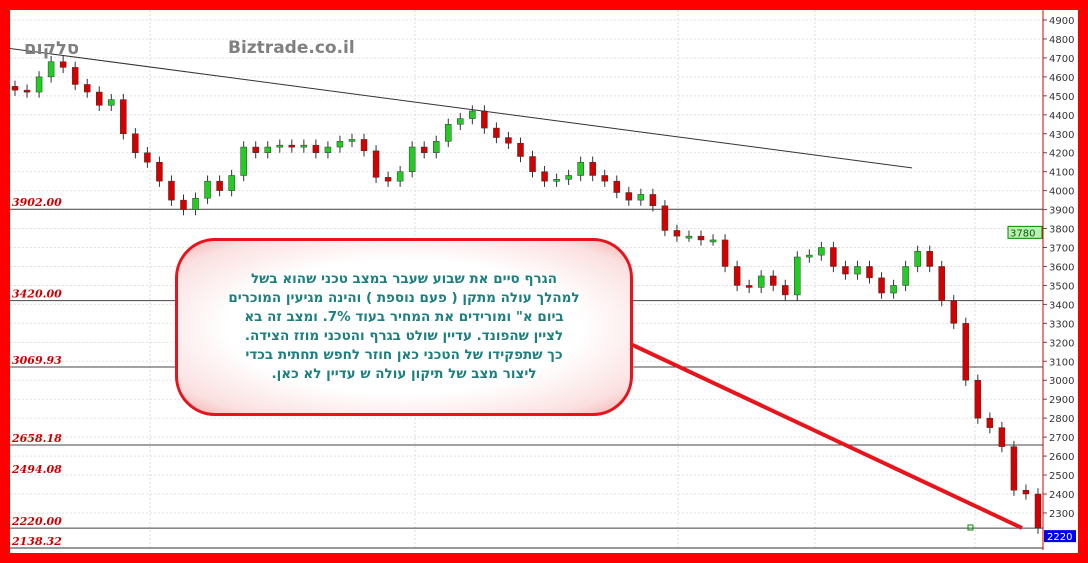 Image resolution: width=1088 pixels, height=563 pixels. I want to click on level-label: 2138.32, so click(36, 541).